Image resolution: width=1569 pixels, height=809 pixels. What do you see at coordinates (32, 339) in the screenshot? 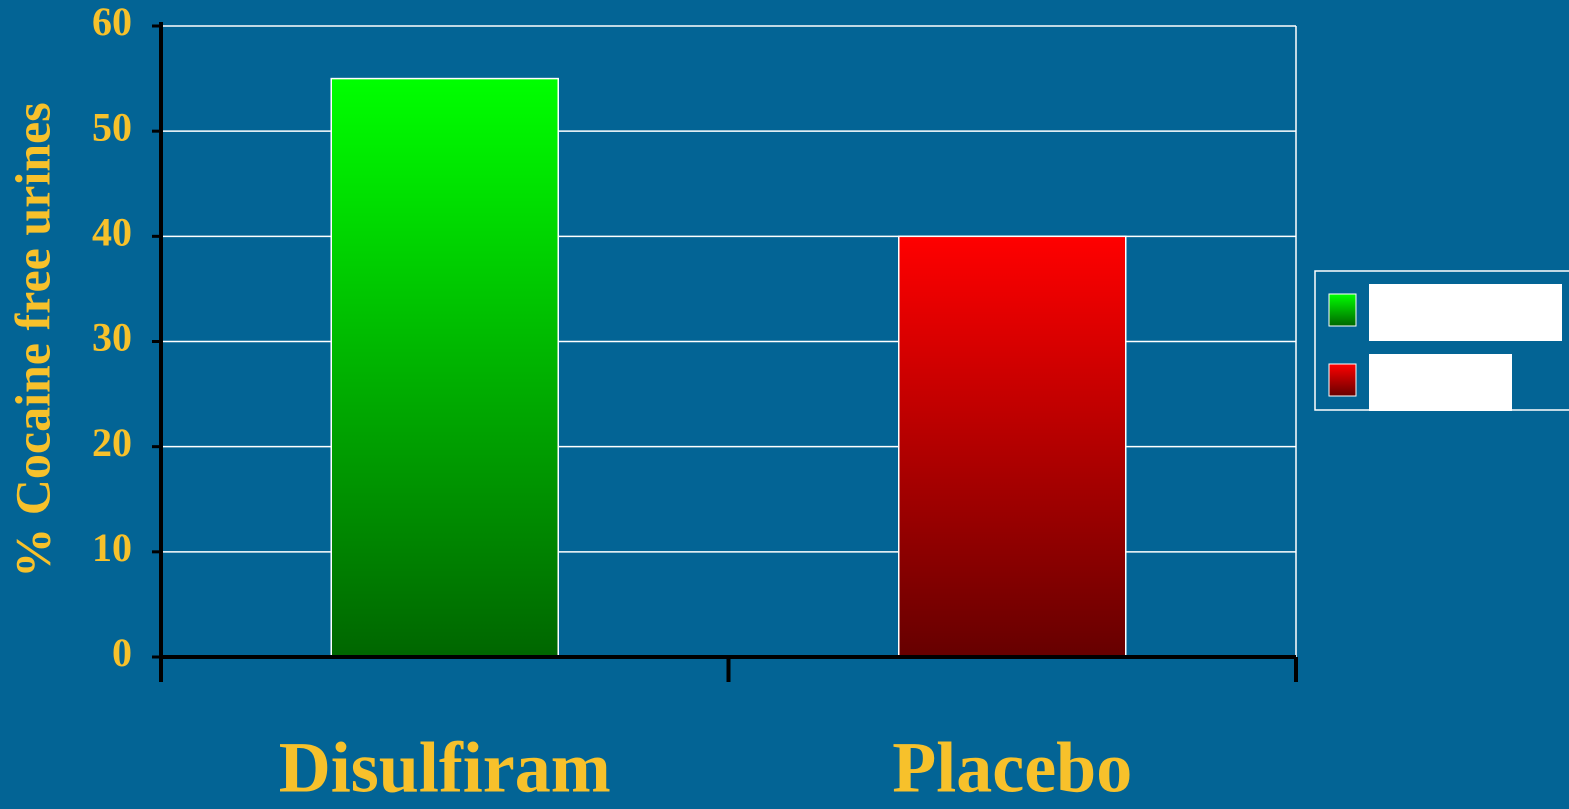
I see `y-axis-title: % Cocaine free urines` at bounding box center [32, 339].